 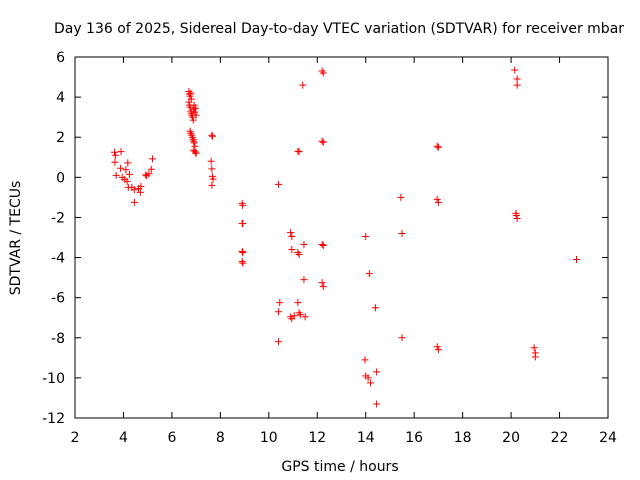 I want to click on y-tick-label: 0, so click(x=60, y=178).